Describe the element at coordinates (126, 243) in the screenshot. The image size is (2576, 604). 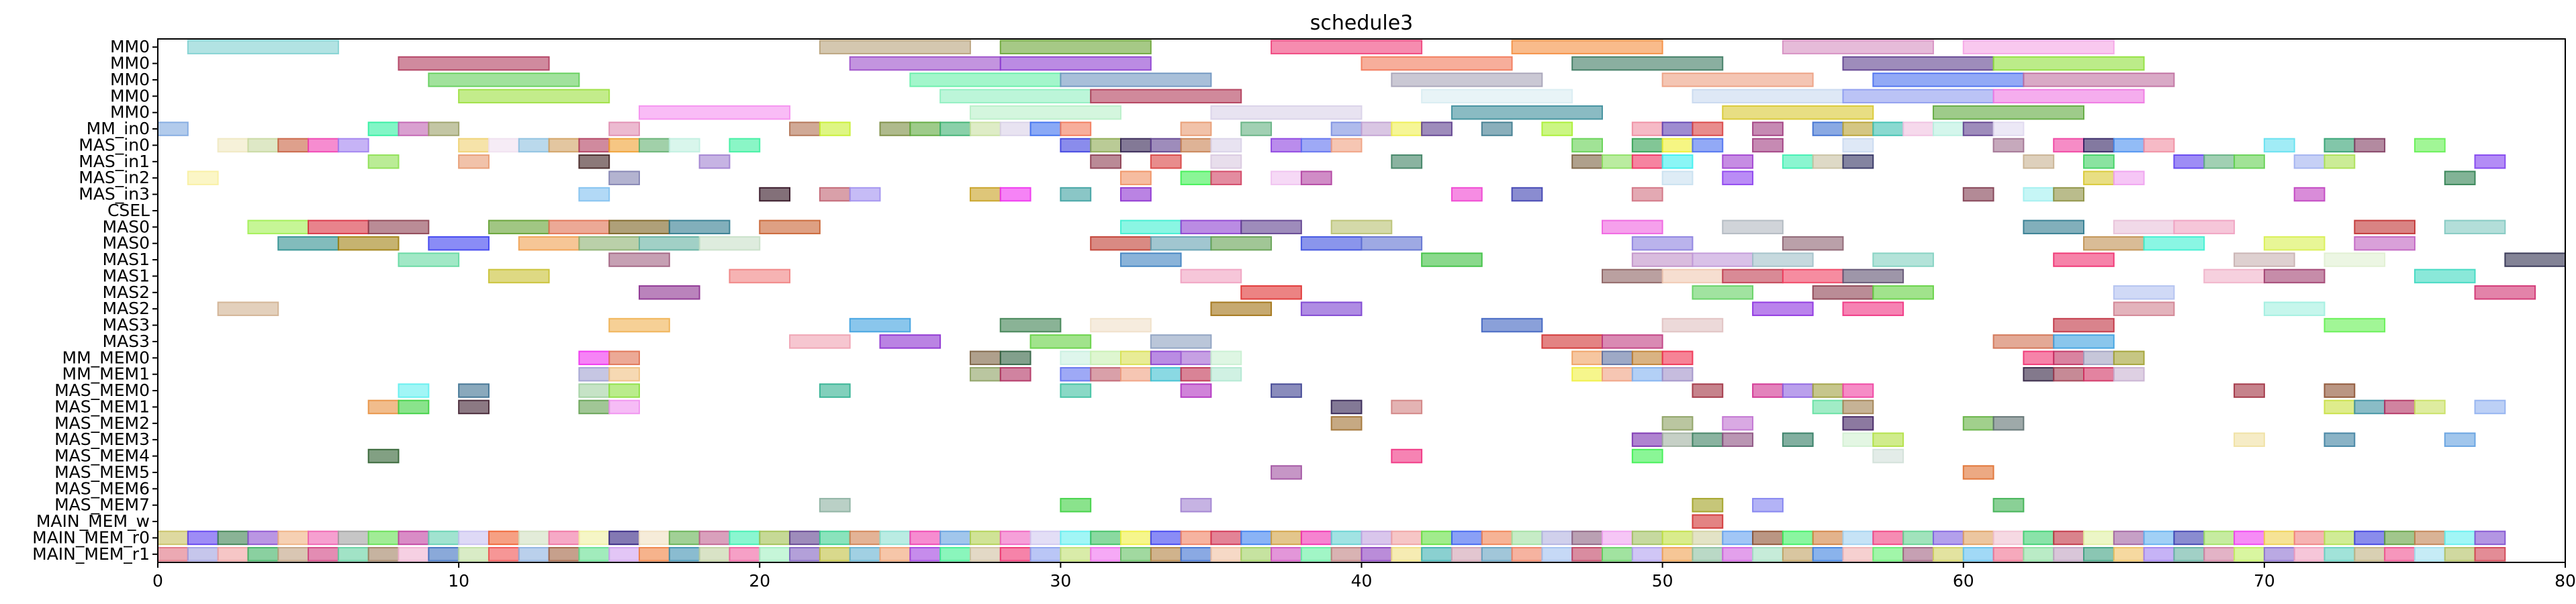
I see `y-tick-label: MAS0` at that location.